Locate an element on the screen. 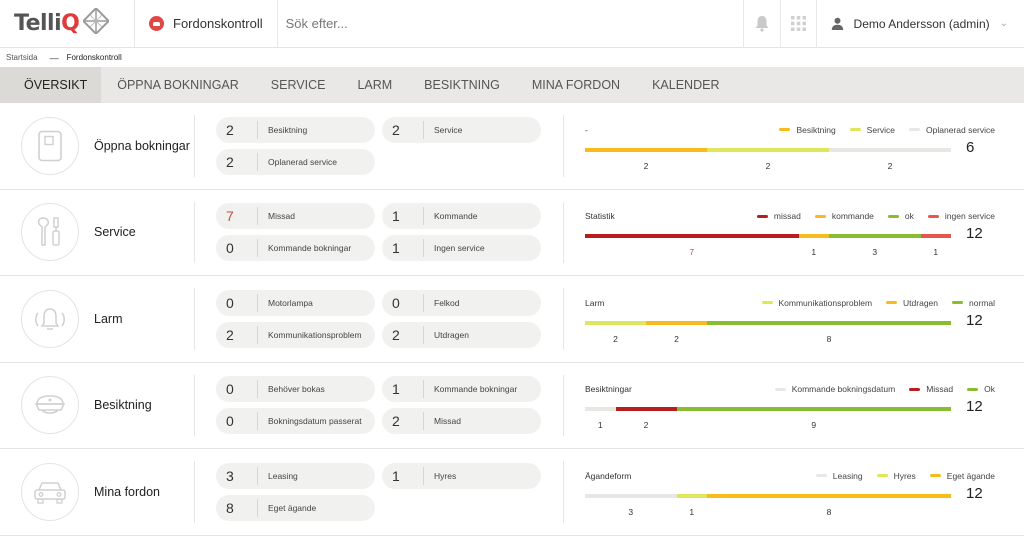 This screenshot has height=547, width=1024. legend-item: kommande is located at coordinates (844, 216).